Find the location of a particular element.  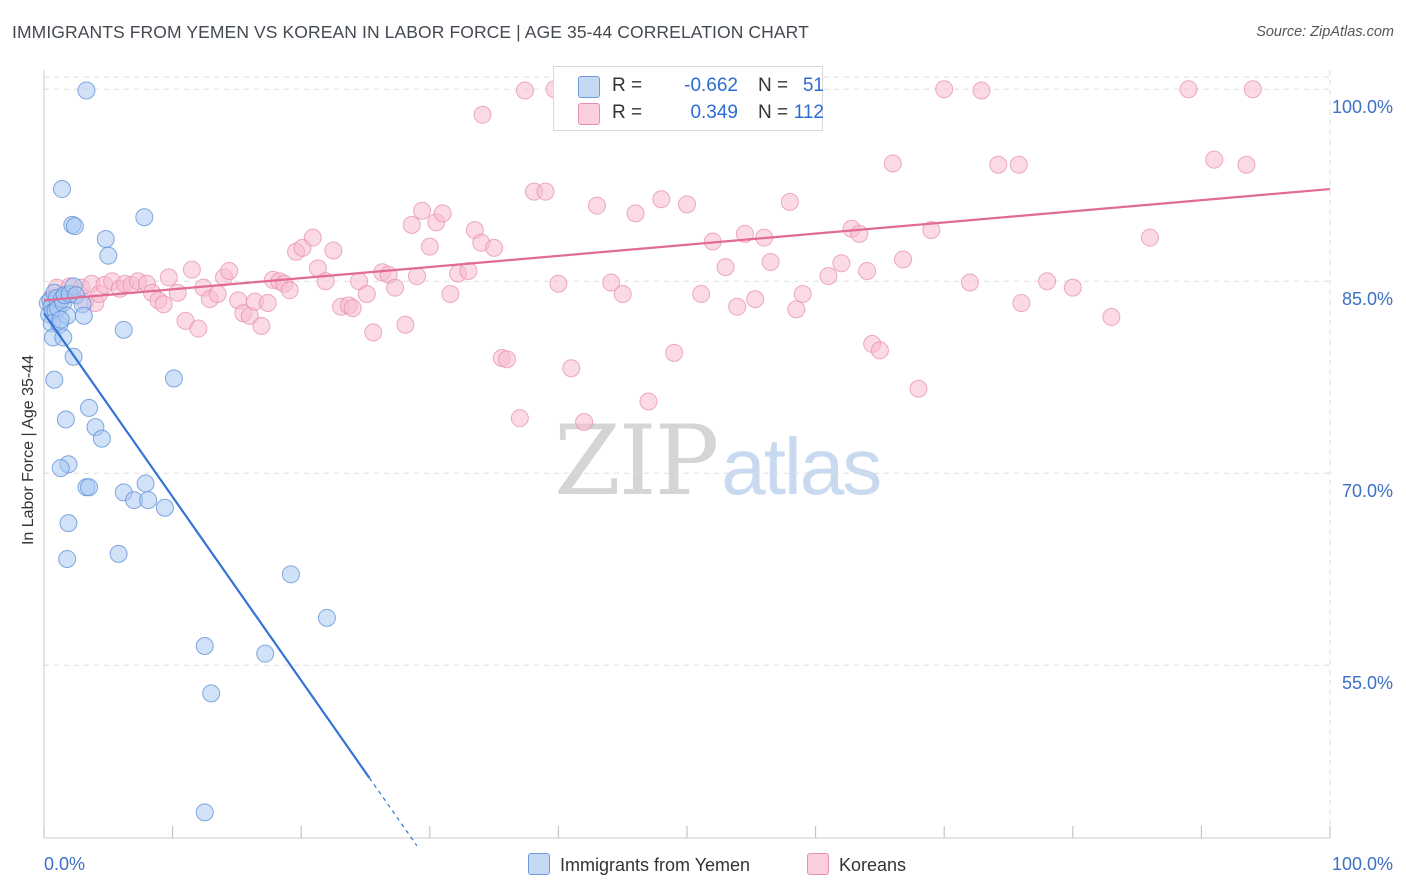

correlation-legend: R = -0.662 N = 51 R = 0.349 N = 112 is located at coordinates (688, 98).